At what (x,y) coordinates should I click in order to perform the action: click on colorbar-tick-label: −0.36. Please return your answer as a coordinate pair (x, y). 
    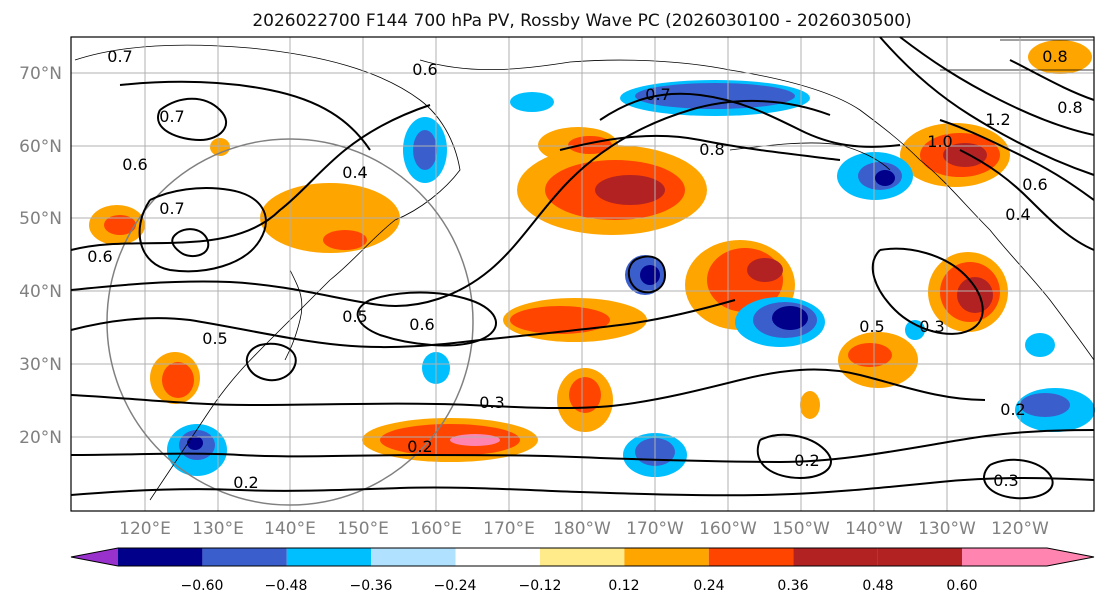
    Looking at the image, I should click on (371, 586).